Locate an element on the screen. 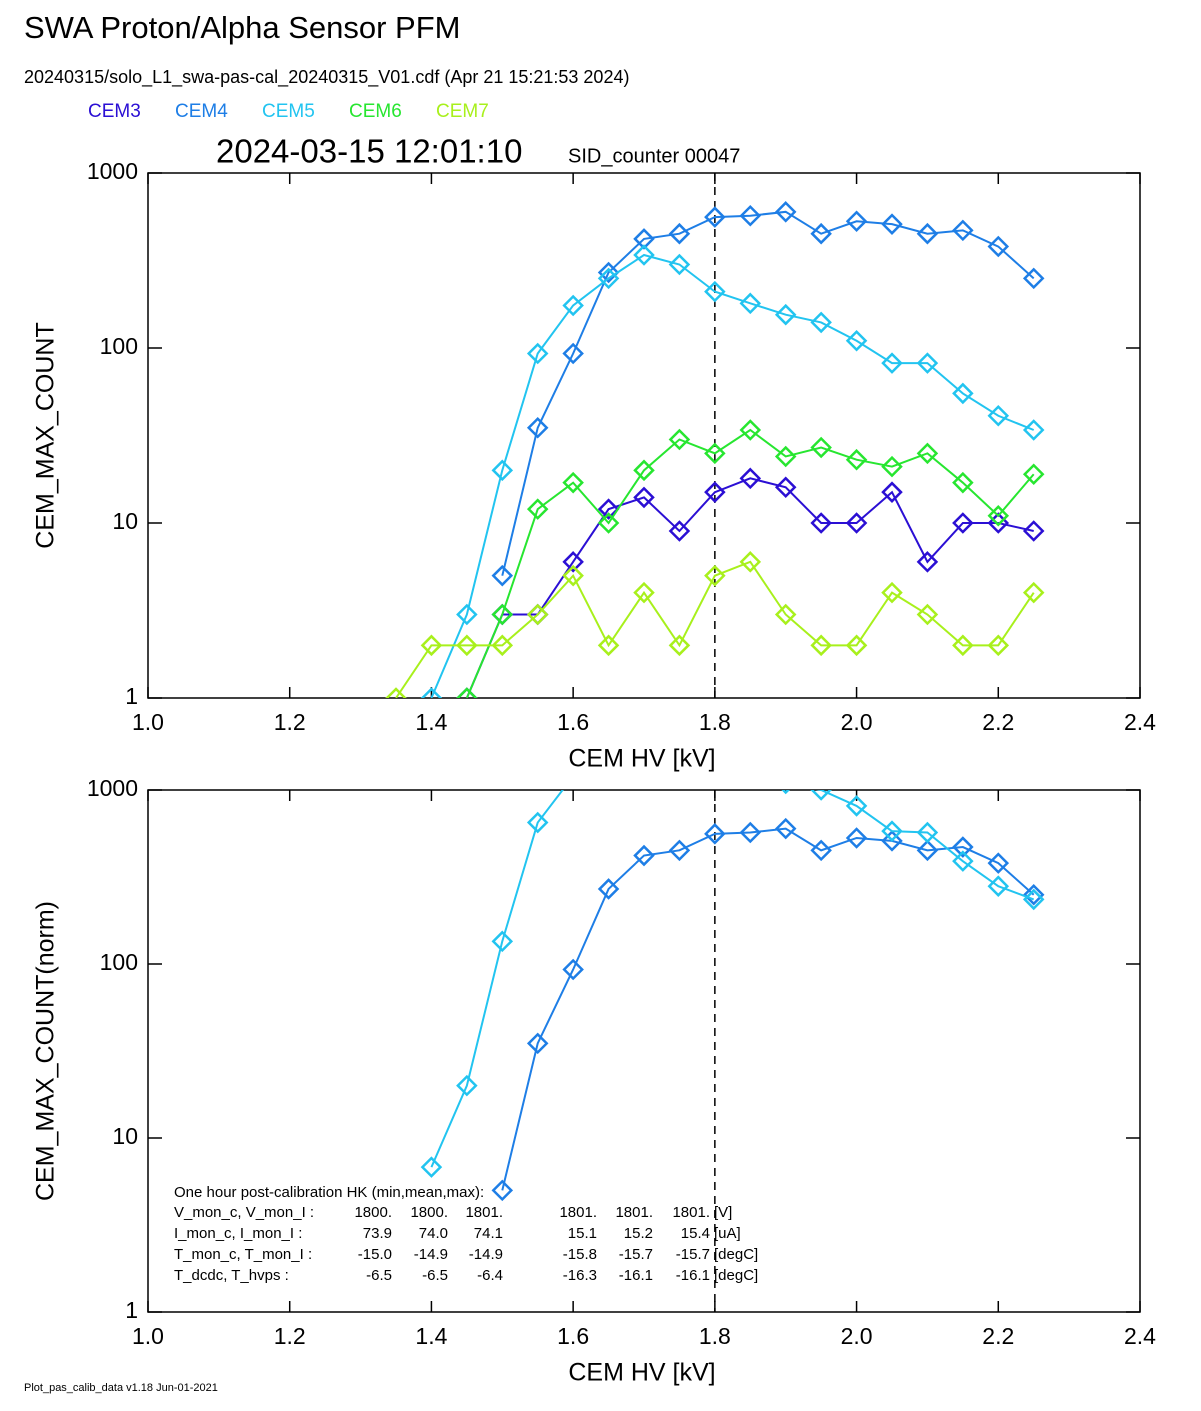 This screenshot has height=1411, width=1201. hk-cell: 73.9 is located at coordinates (377, 1233).